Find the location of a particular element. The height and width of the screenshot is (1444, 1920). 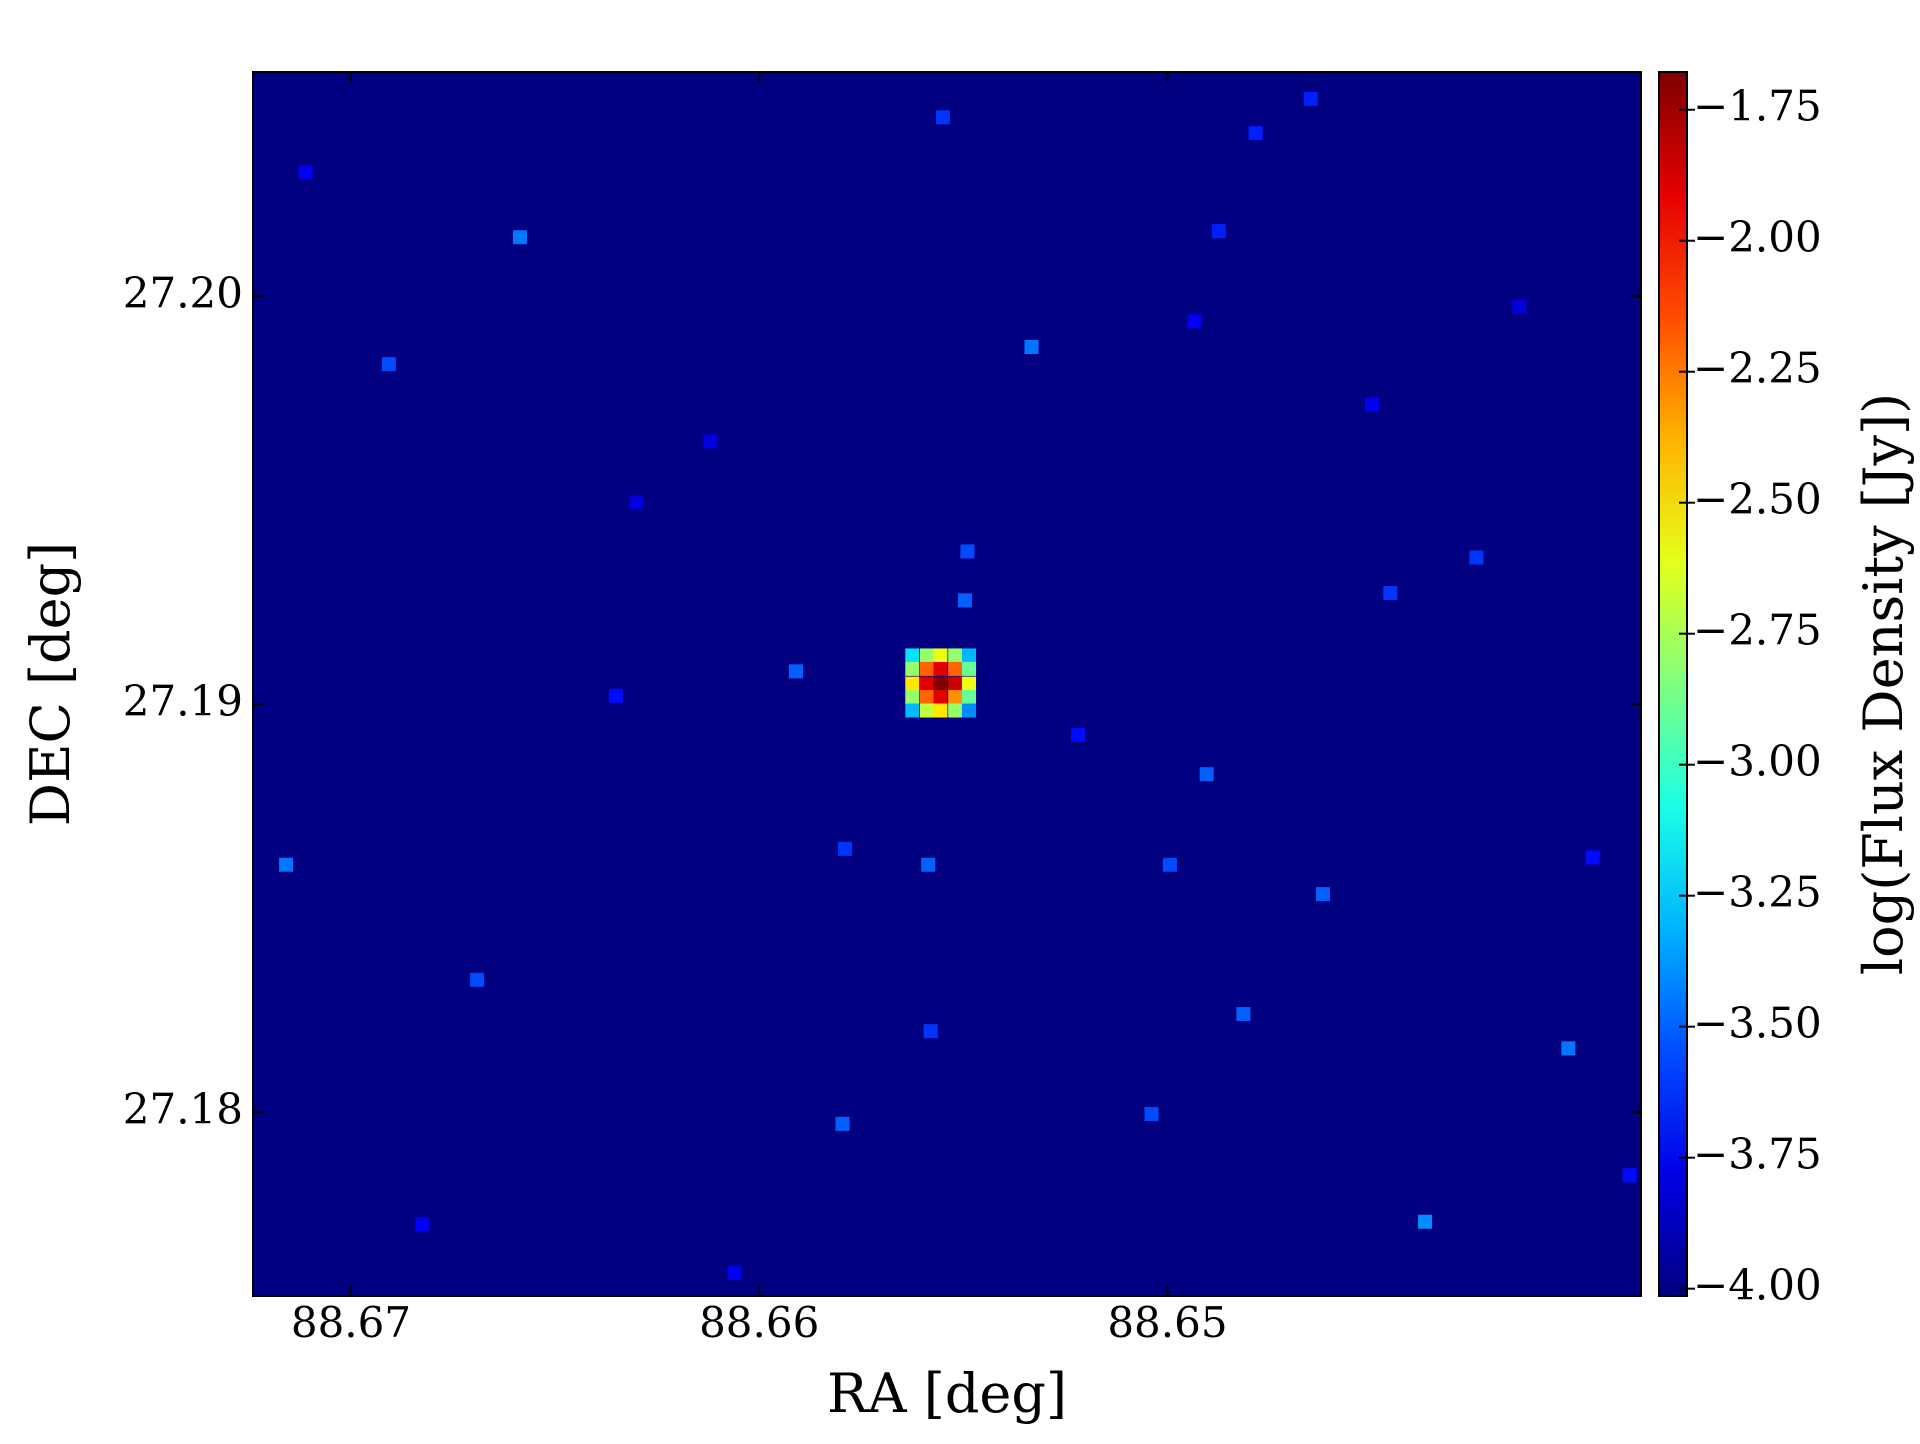

y-tick-label: 27.18 is located at coordinates (183, 1108).